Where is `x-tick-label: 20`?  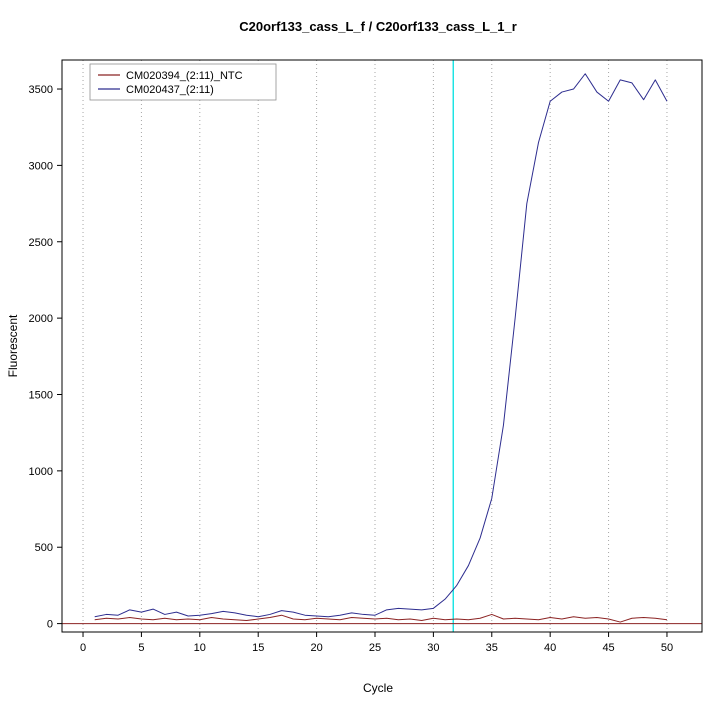 x-tick-label: 20 is located at coordinates (316, 648).